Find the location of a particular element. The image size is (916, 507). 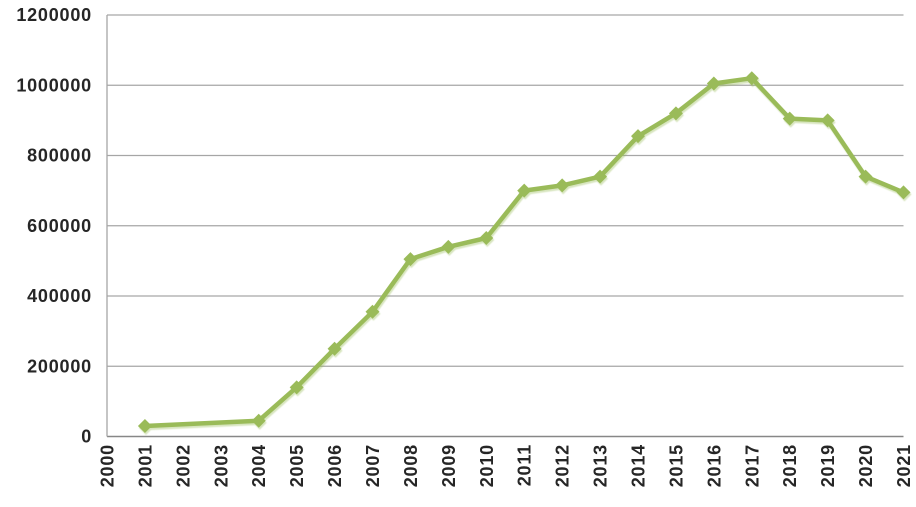

x-tick-label: 2009 is located at coordinates (449, 465).